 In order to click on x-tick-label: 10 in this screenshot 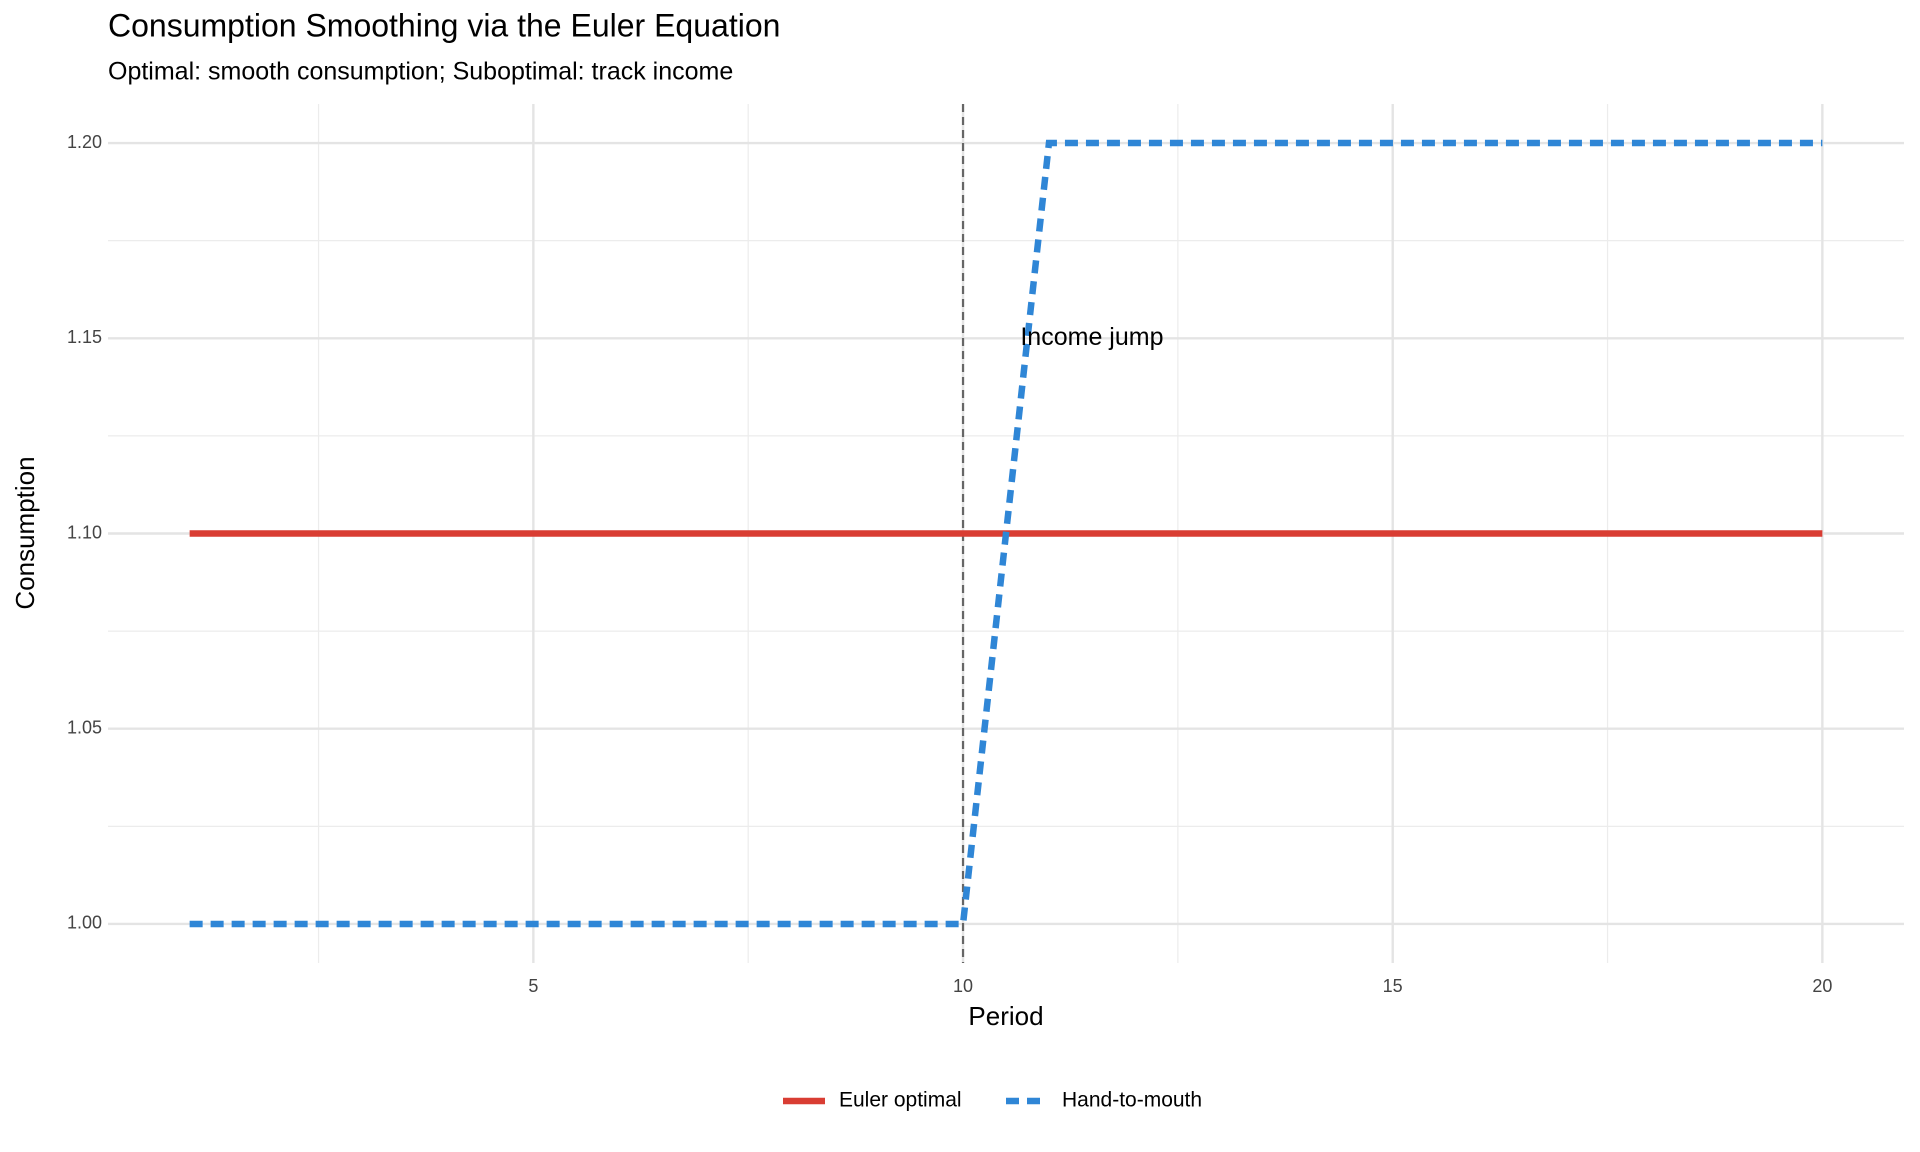, I will do `click(963, 986)`.